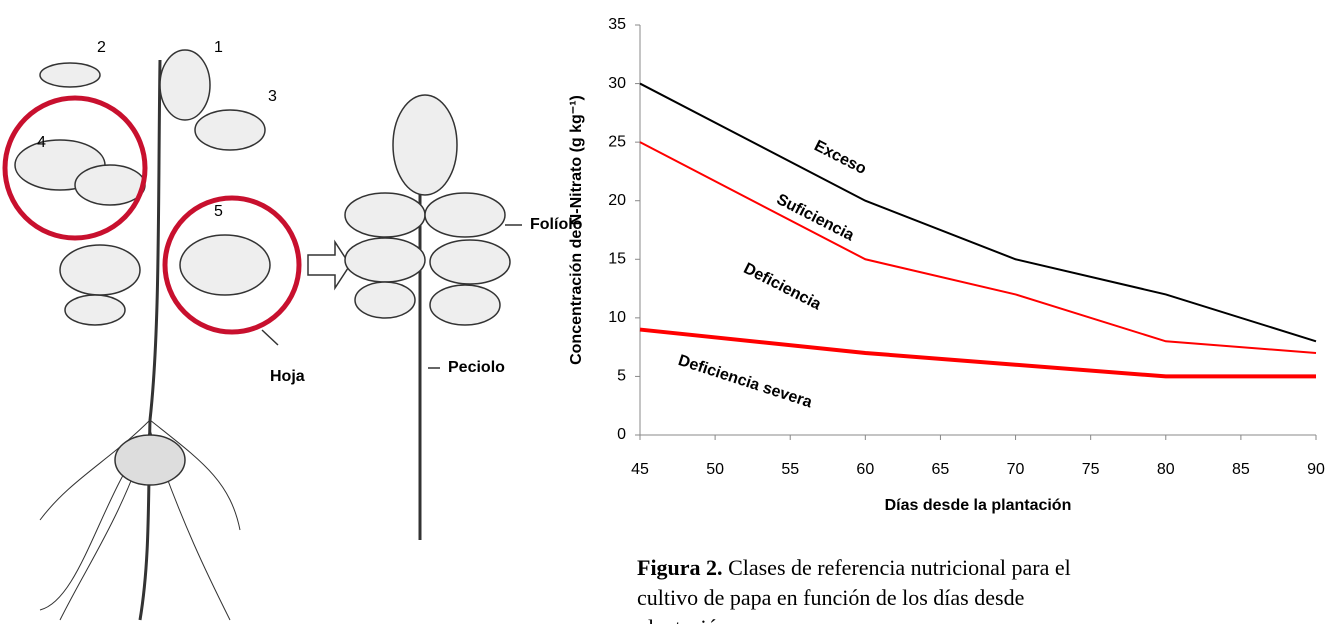 This screenshot has width=1343, height=624. I want to click on x-tick-label: 45, so click(640, 469).